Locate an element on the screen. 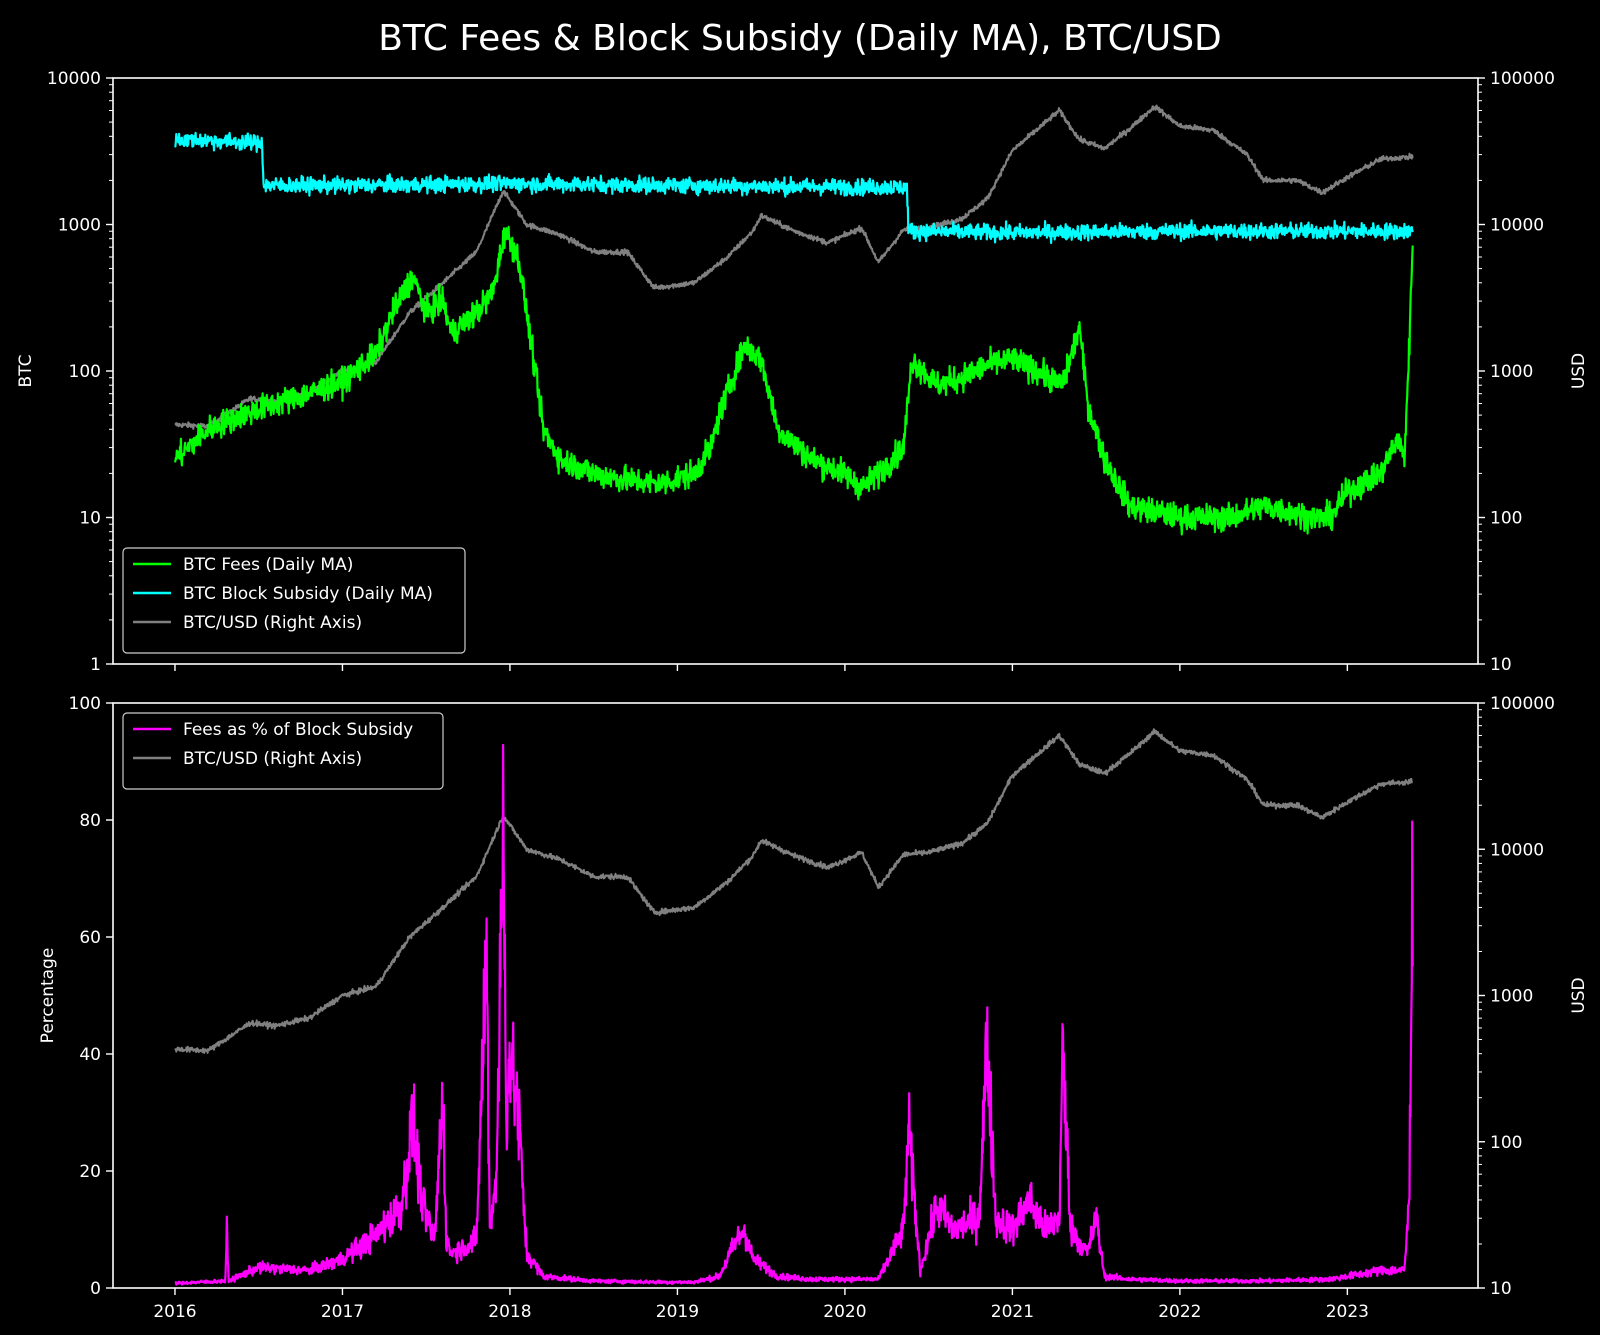 This screenshot has height=1335, width=1600. x-tick-label: 2019 is located at coordinates (677, 1312).